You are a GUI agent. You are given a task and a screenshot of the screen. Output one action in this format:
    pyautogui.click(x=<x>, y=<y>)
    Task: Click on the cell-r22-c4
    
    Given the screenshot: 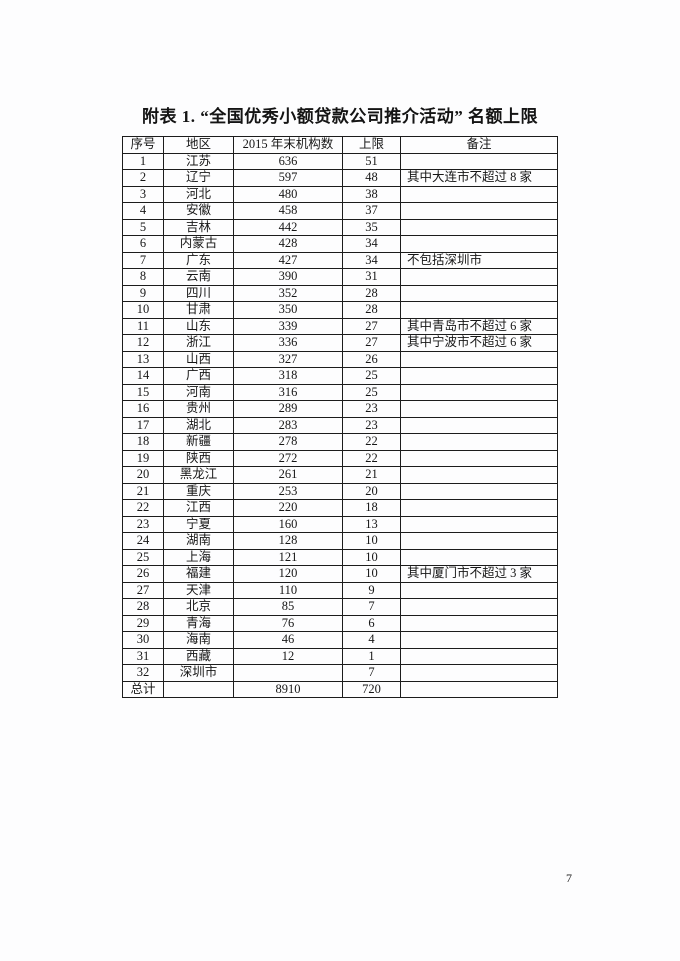 What is the action you would take?
    pyautogui.click(x=479, y=508)
    